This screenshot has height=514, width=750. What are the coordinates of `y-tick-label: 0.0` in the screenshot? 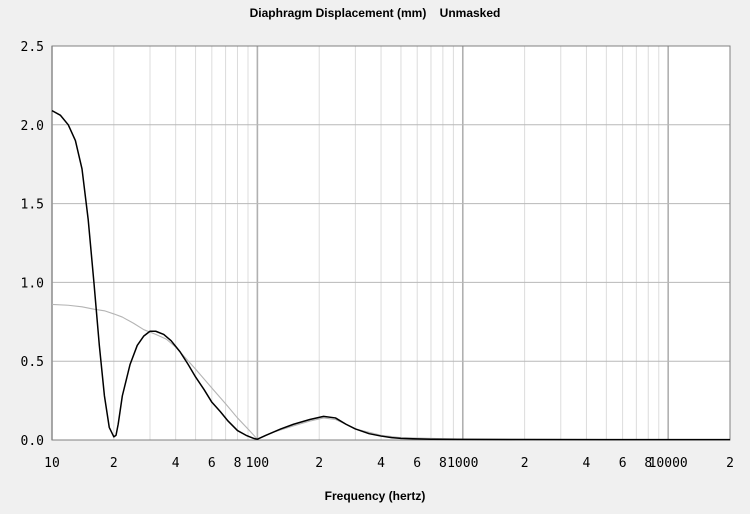 It's located at (32, 441).